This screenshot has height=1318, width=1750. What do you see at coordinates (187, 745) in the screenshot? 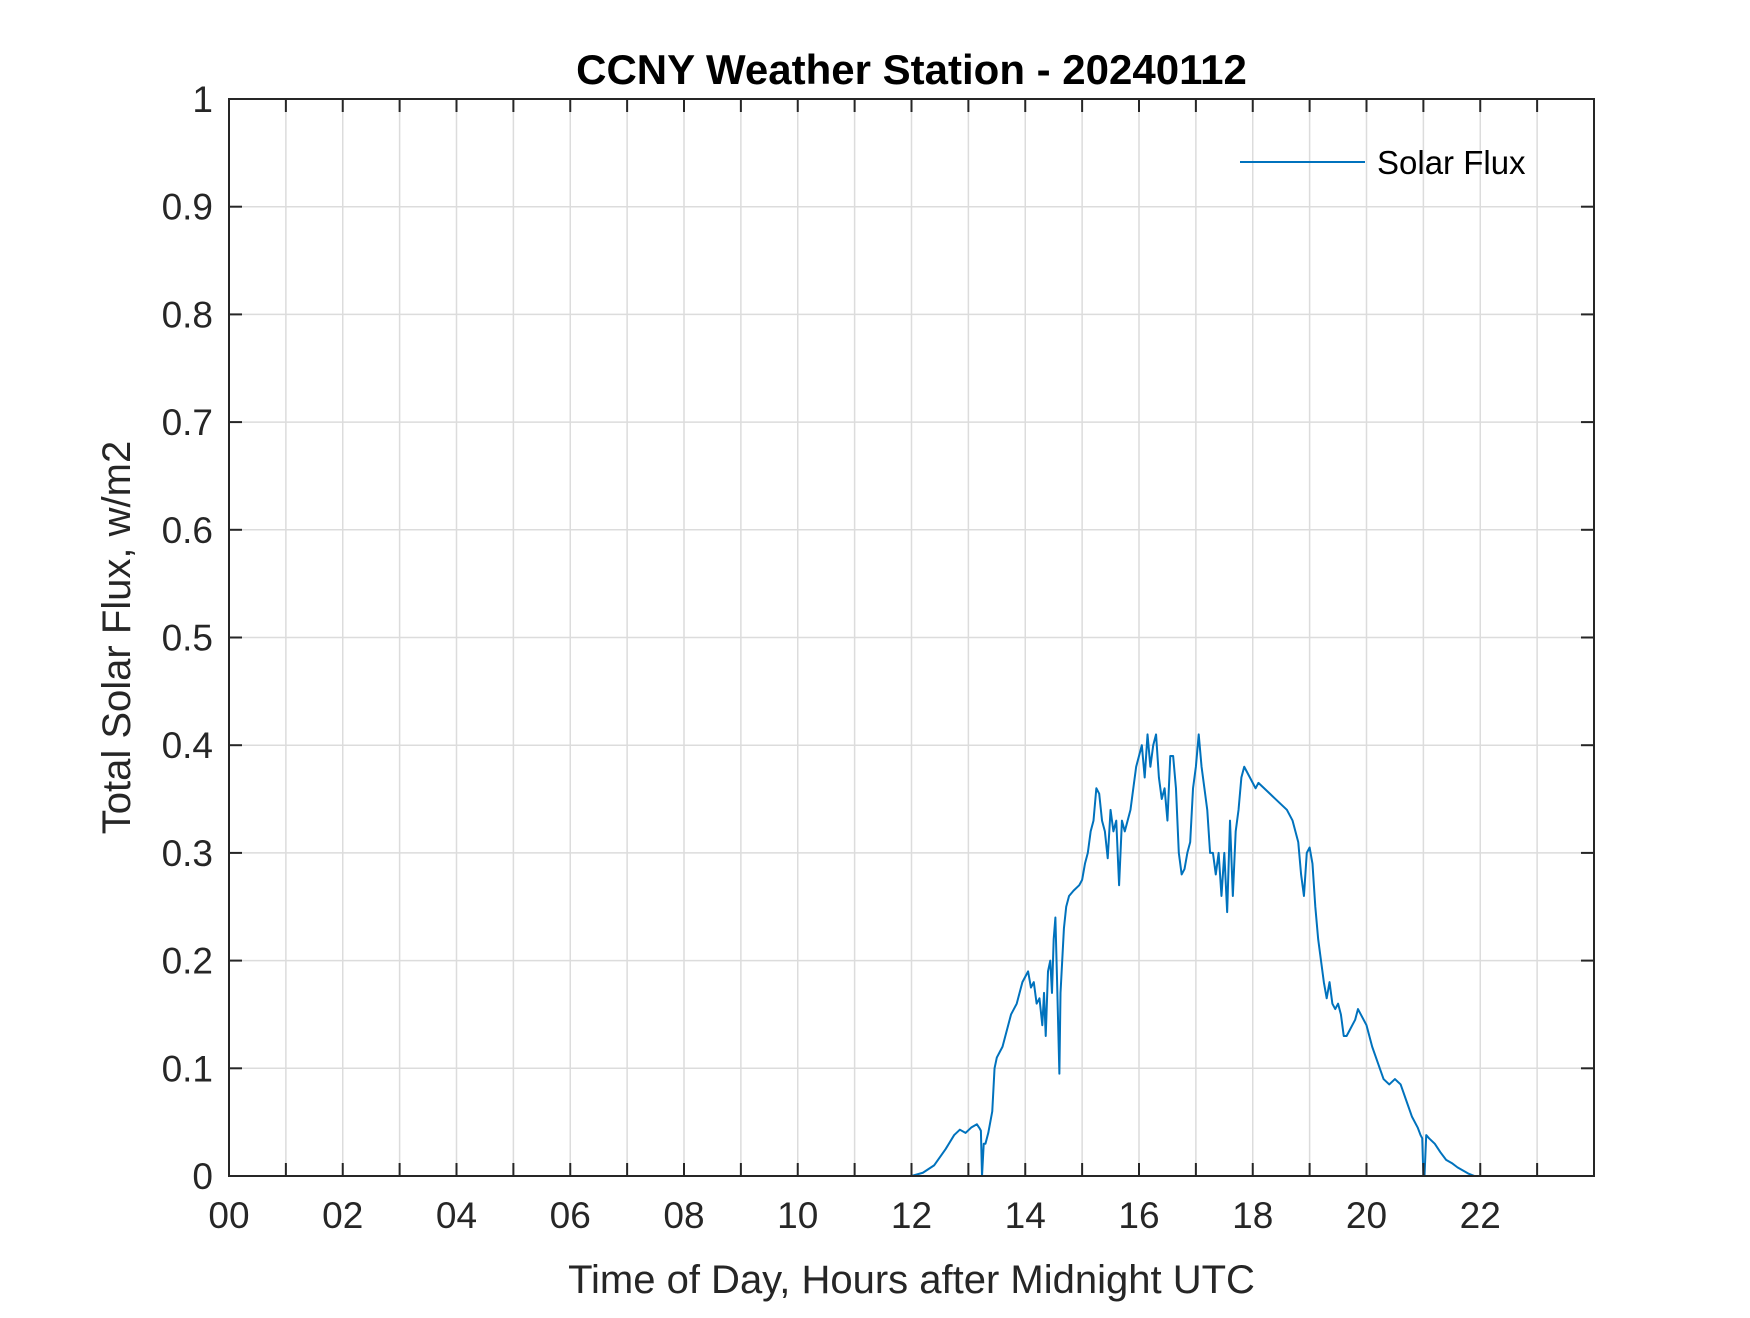
I see `y-tick-label: 0.4` at bounding box center [187, 745].